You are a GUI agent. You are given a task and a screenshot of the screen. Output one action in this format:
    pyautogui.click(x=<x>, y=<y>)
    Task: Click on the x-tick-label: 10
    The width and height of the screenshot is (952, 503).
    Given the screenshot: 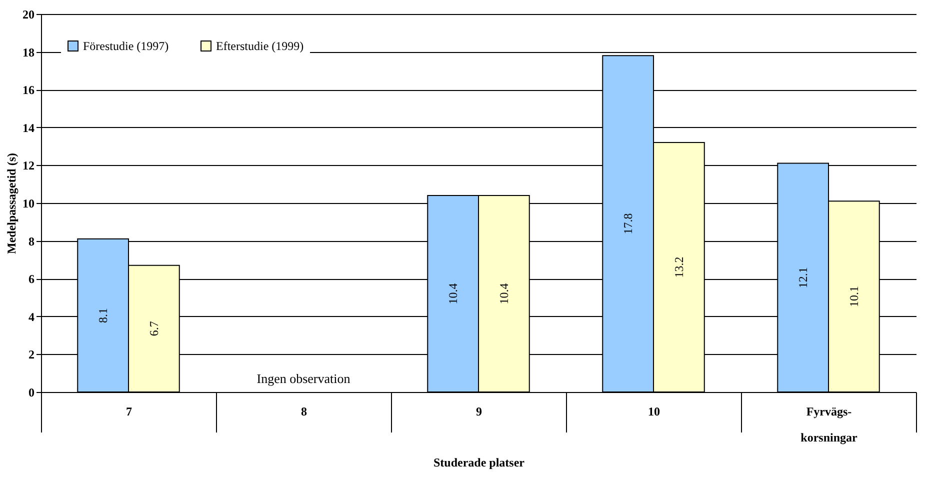 What is the action you would take?
    pyautogui.click(x=654, y=411)
    